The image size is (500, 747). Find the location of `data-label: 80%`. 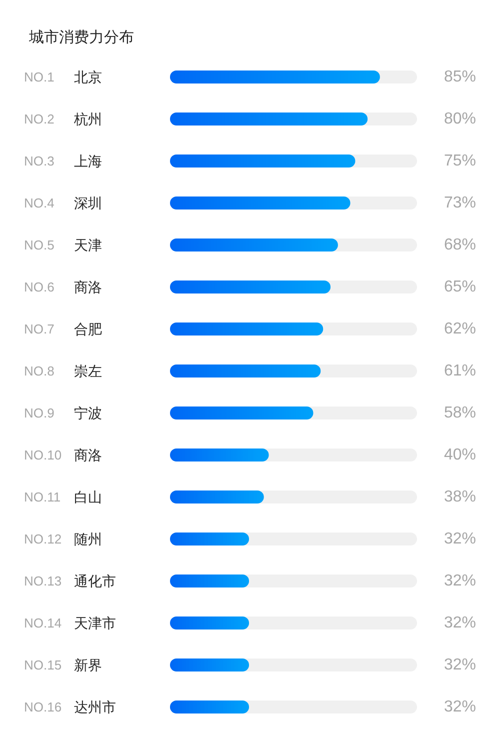

data-label: 80% is located at coordinates (460, 119).